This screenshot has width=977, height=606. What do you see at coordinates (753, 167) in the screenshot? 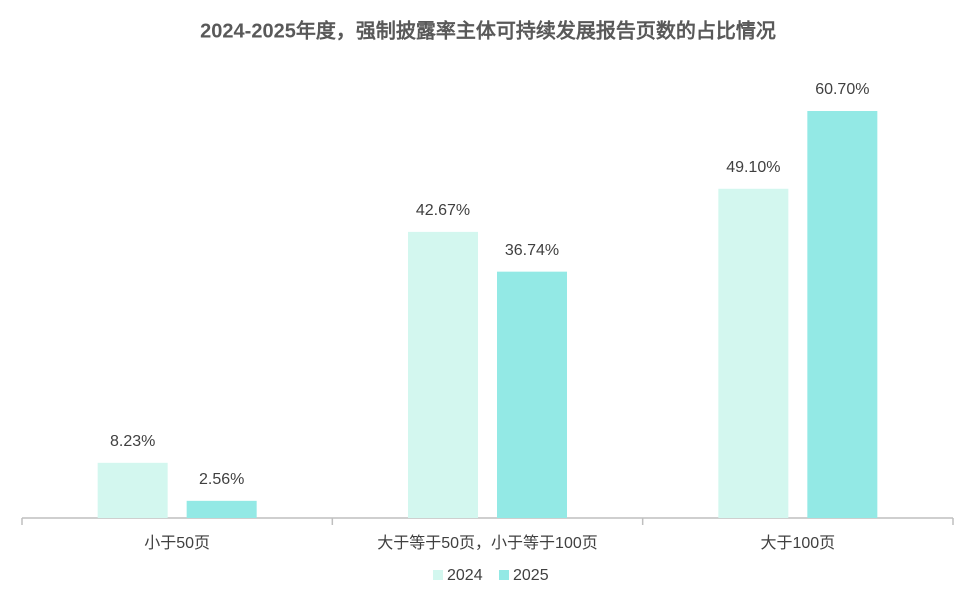
I see `value-label: 49.10%` at bounding box center [753, 167].